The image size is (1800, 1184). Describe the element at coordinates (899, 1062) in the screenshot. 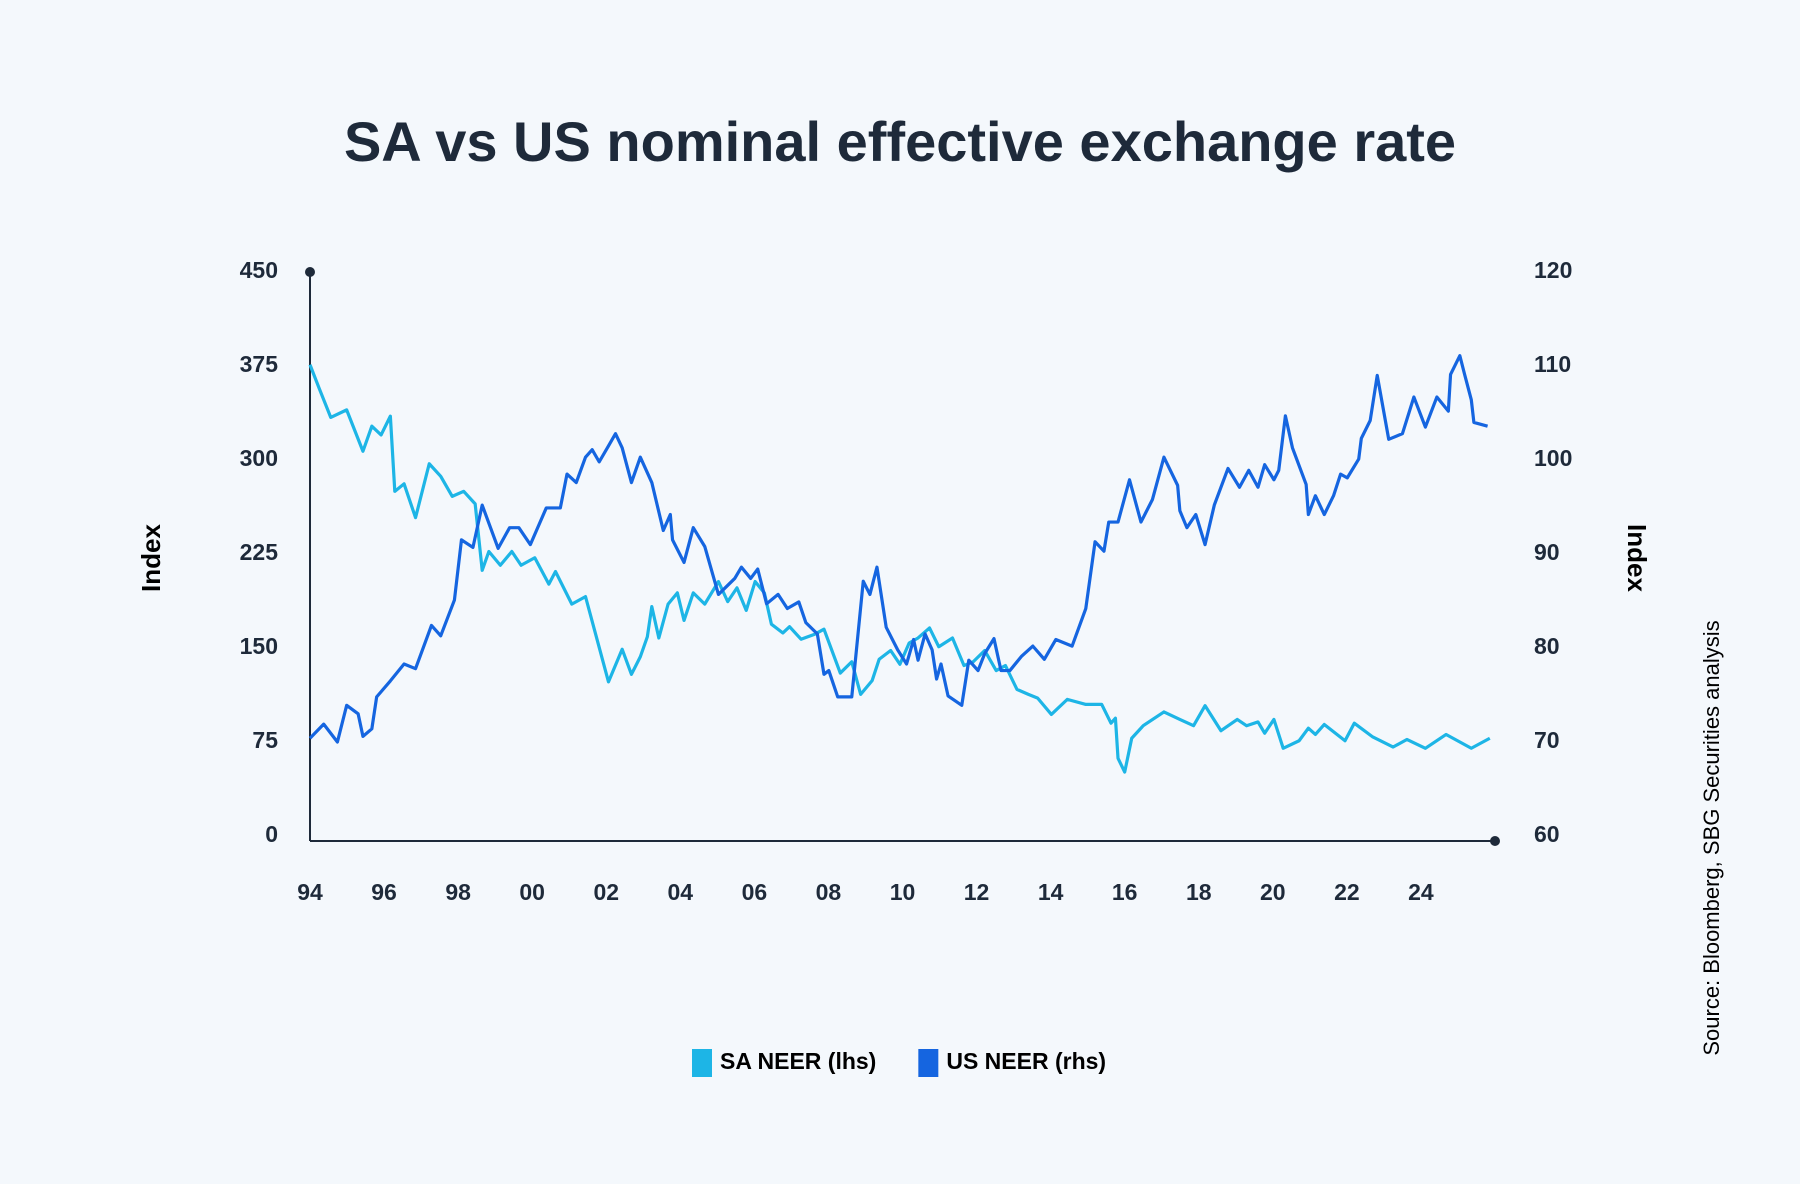

I see `legend: SA NEER (lhs) US NEER (rhs)` at that location.